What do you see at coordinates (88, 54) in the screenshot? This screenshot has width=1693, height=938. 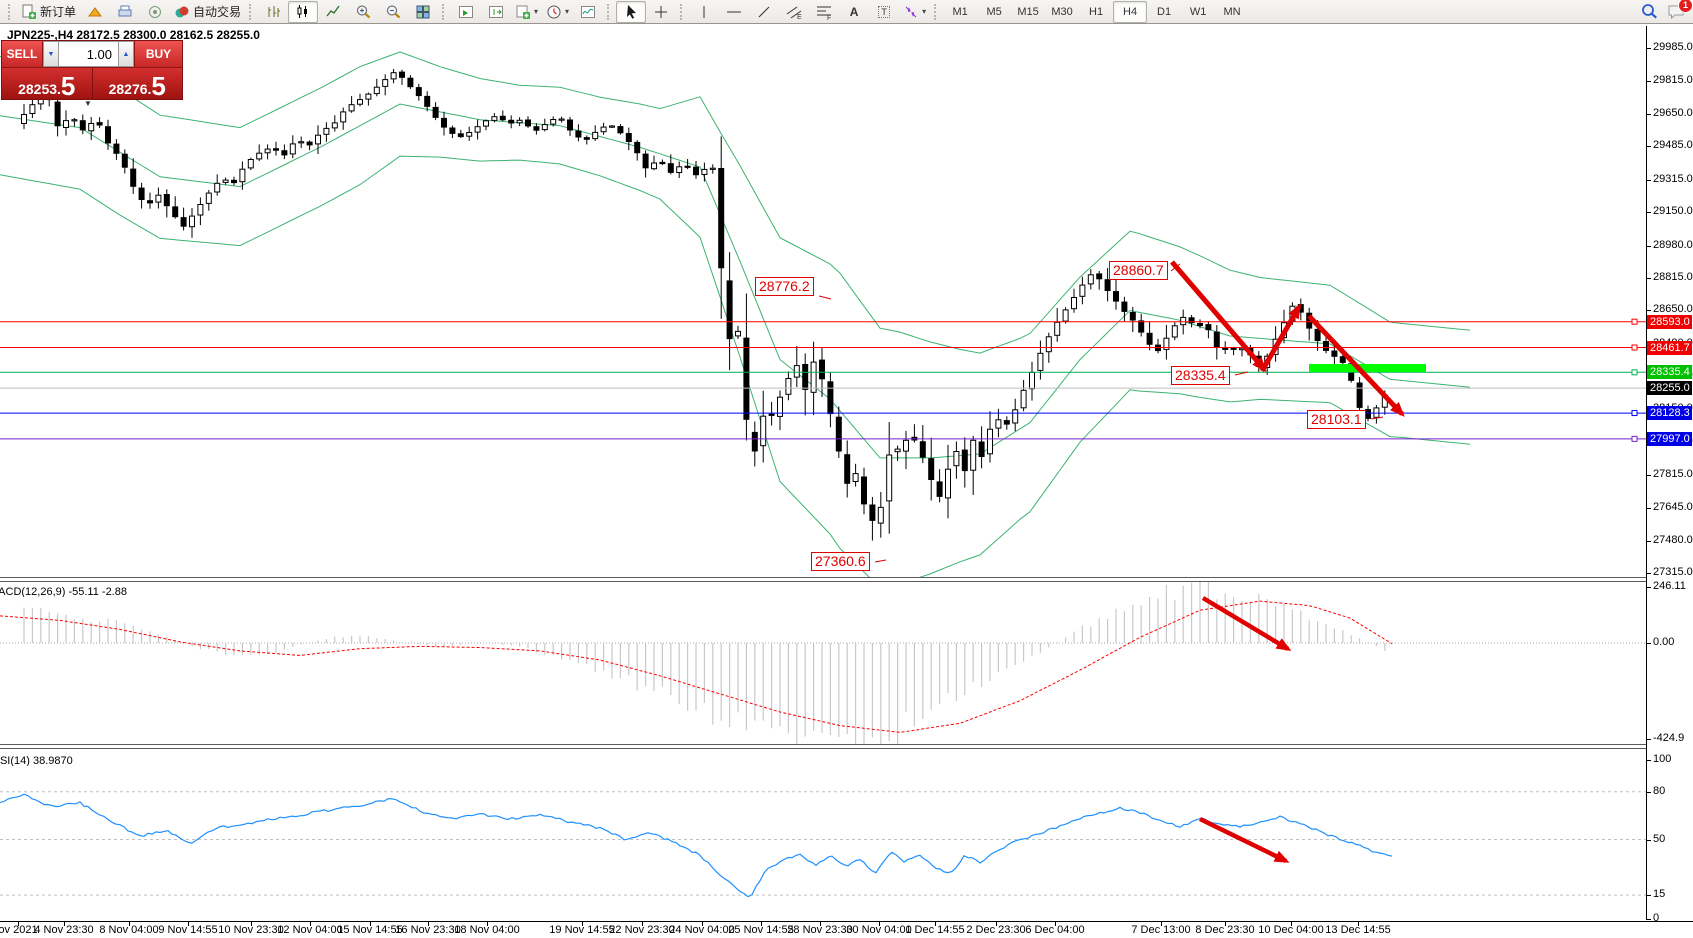 I see `volume-input: 1.00` at bounding box center [88, 54].